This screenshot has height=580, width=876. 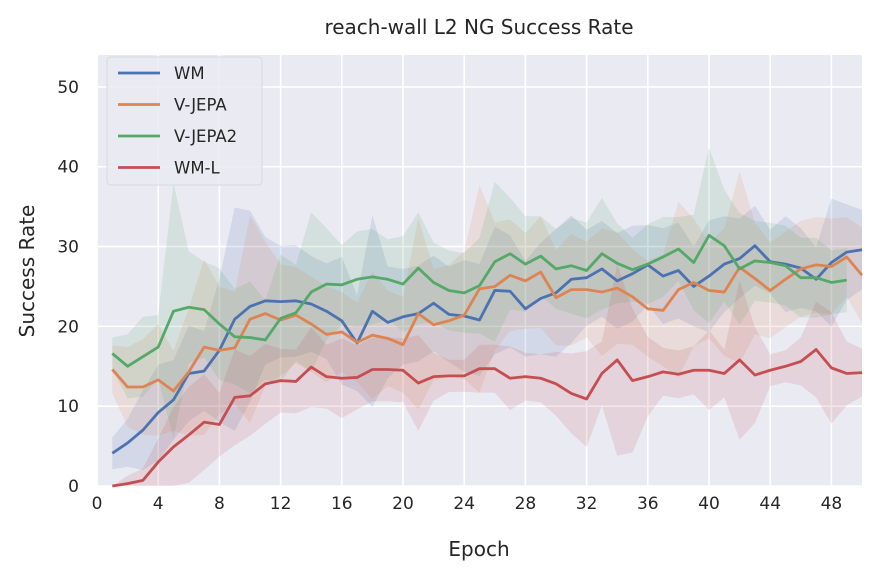 I want to click on x-axis-label: Epoch, so click(x=478, y=549).